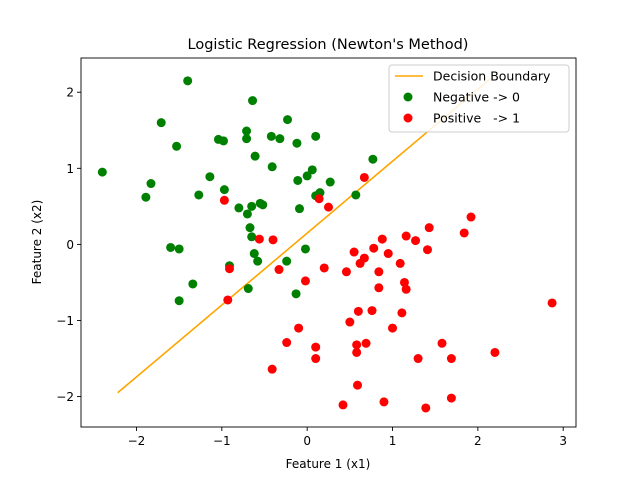  Describe the element at coordinates (137, 441) in the screenshot. I see `x-tick-label: −2` at that location.